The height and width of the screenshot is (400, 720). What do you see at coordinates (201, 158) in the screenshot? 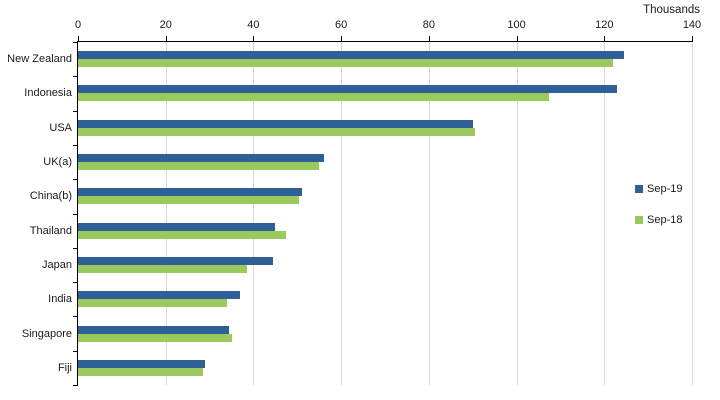
I see `bar-sep-19-uk-a-` at bounding box center [201, 158].